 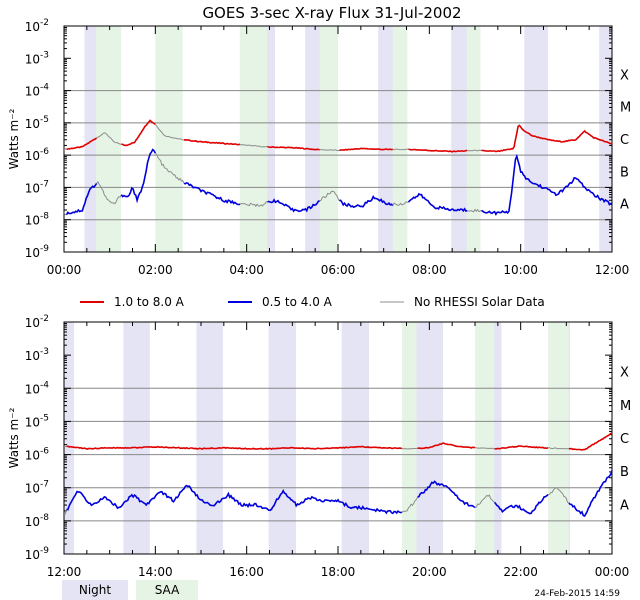 I want to click on flare-class-label: B, so click(x=624, y=472).